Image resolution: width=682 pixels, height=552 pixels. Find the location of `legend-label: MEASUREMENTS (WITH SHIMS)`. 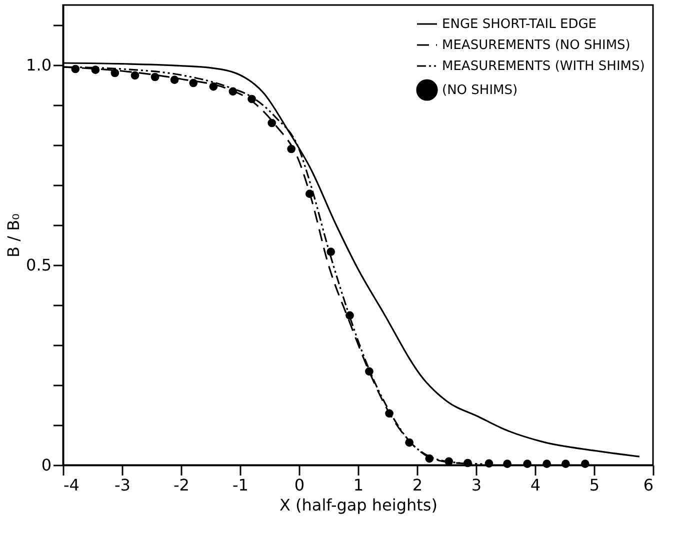

legend-label: MEASUREMENTS (WITH SHIMS) is located at coordinates (543, 66).